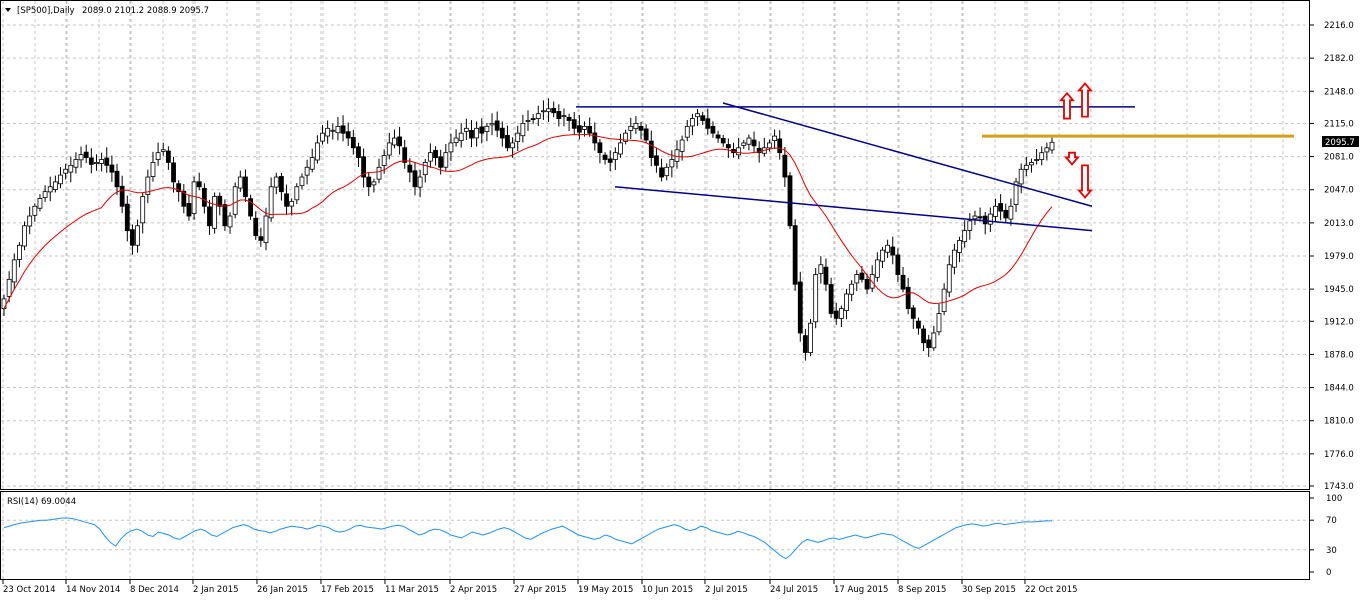  Describe the element at coordinates (655, 535) in the screenshot. I see `rsi-grid` at that location.